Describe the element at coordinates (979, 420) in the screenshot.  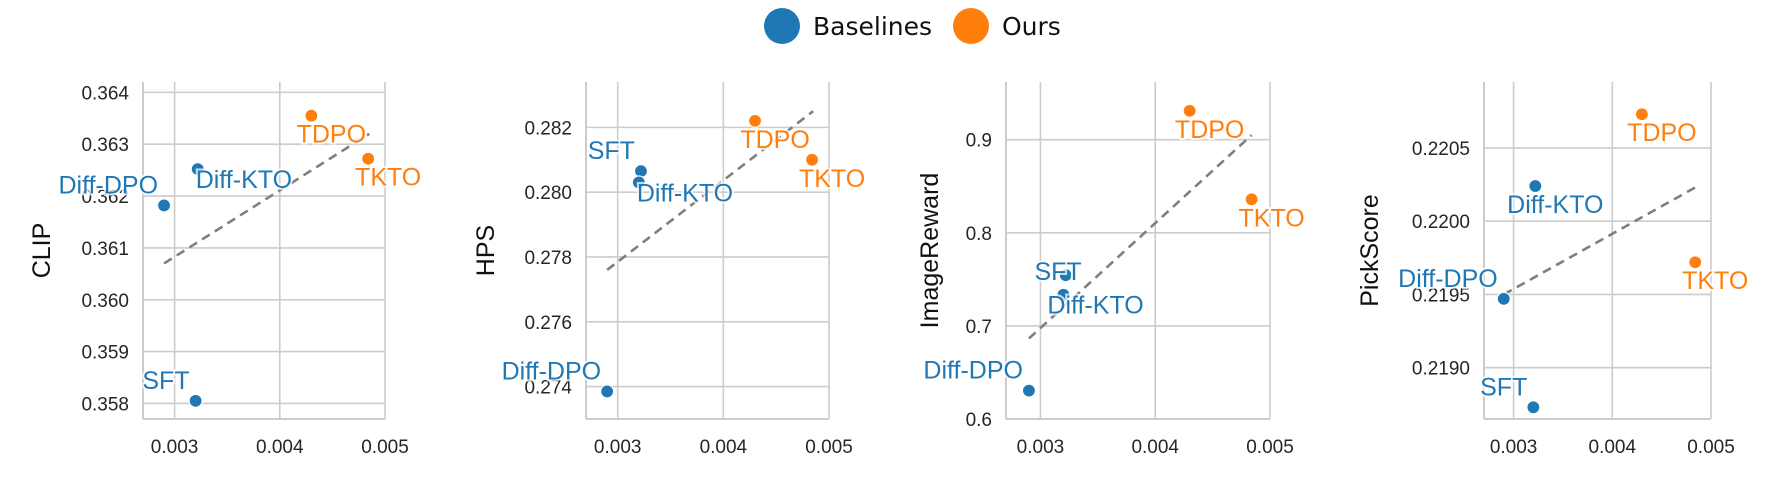
I see `y-tick-label: 0.6` at that location.